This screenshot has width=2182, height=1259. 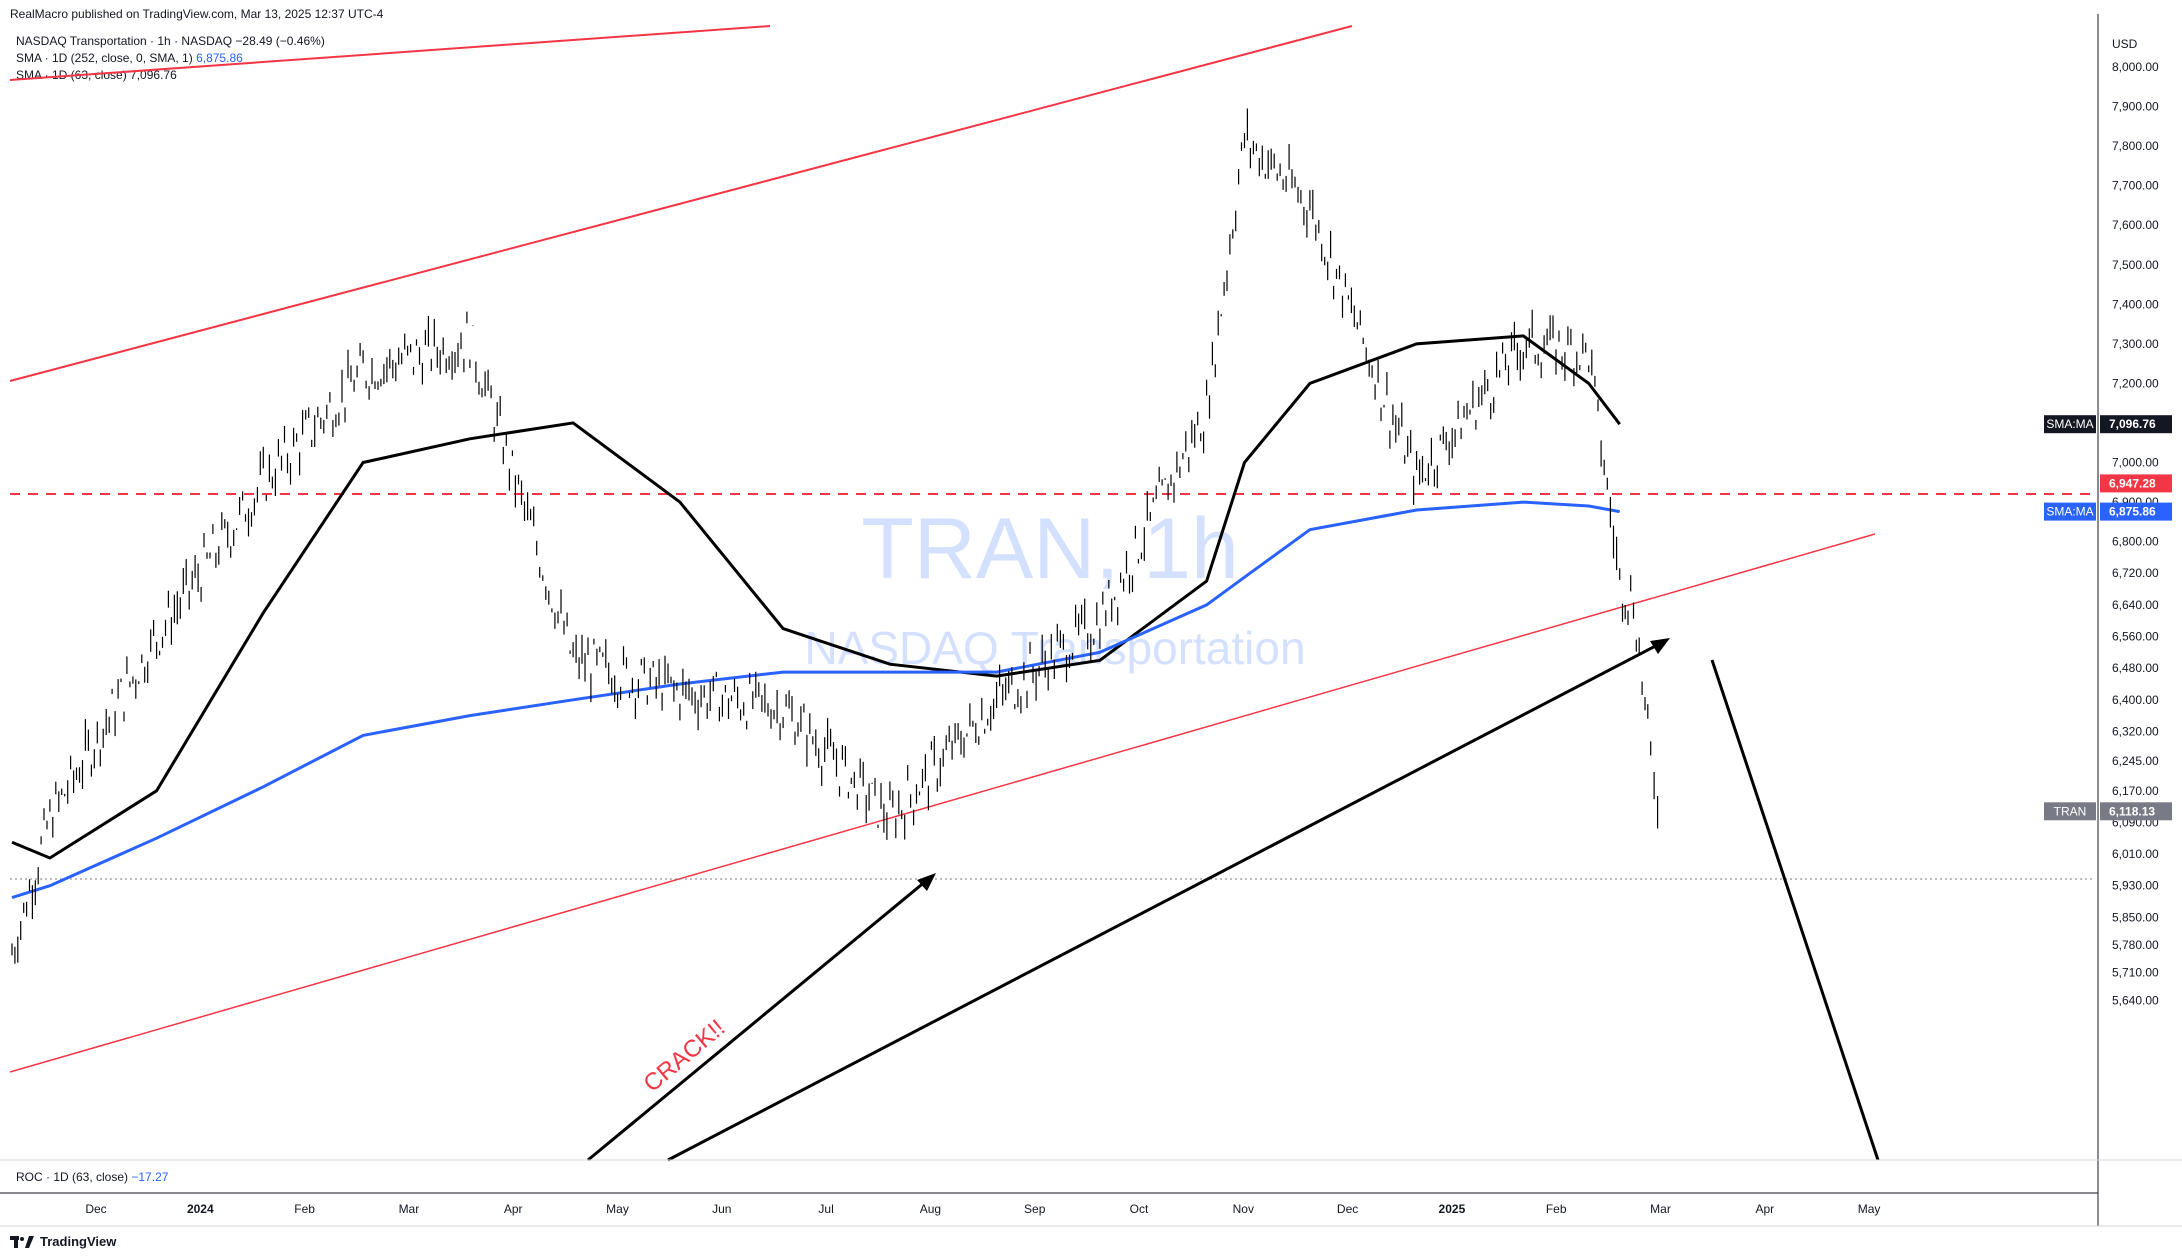 I want to click on time-tick-label: Jul, so click(x=825, y=1209).